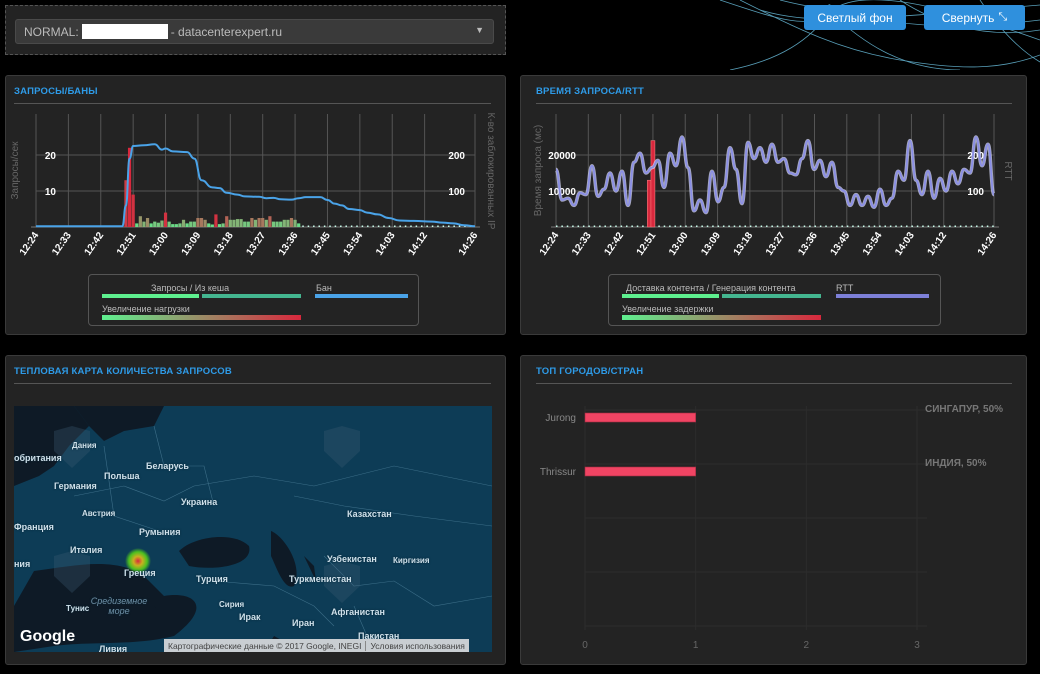  Describe the element at coordinates (48, 636) in the screenshot. I see `google-logo: Google` at that location.